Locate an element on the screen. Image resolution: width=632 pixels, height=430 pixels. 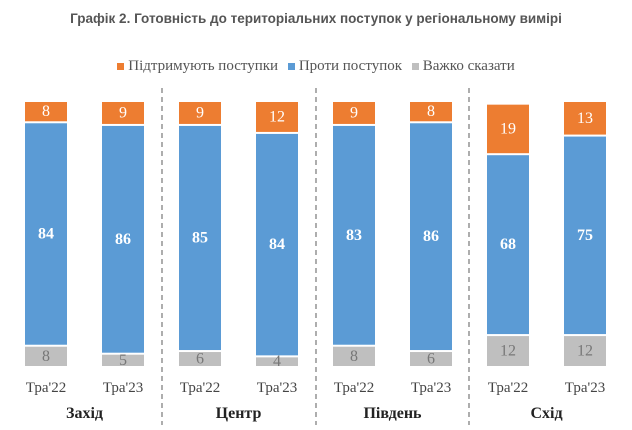
legend-item-support: Підтримують поступки is located at coordinates (197, 66).